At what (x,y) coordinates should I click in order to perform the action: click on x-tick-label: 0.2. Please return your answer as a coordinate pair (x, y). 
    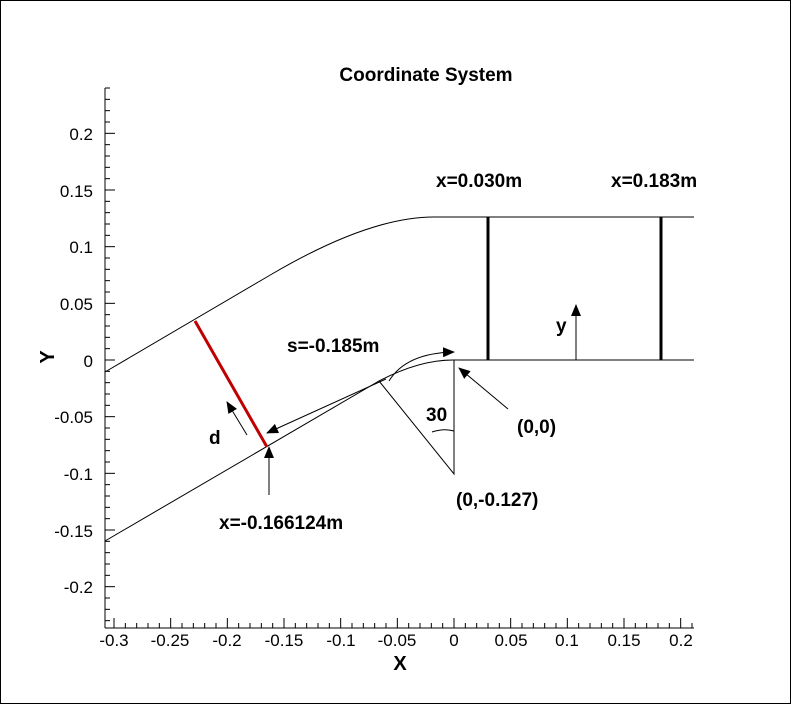
    Looking at the image, I should click on (681, 640).